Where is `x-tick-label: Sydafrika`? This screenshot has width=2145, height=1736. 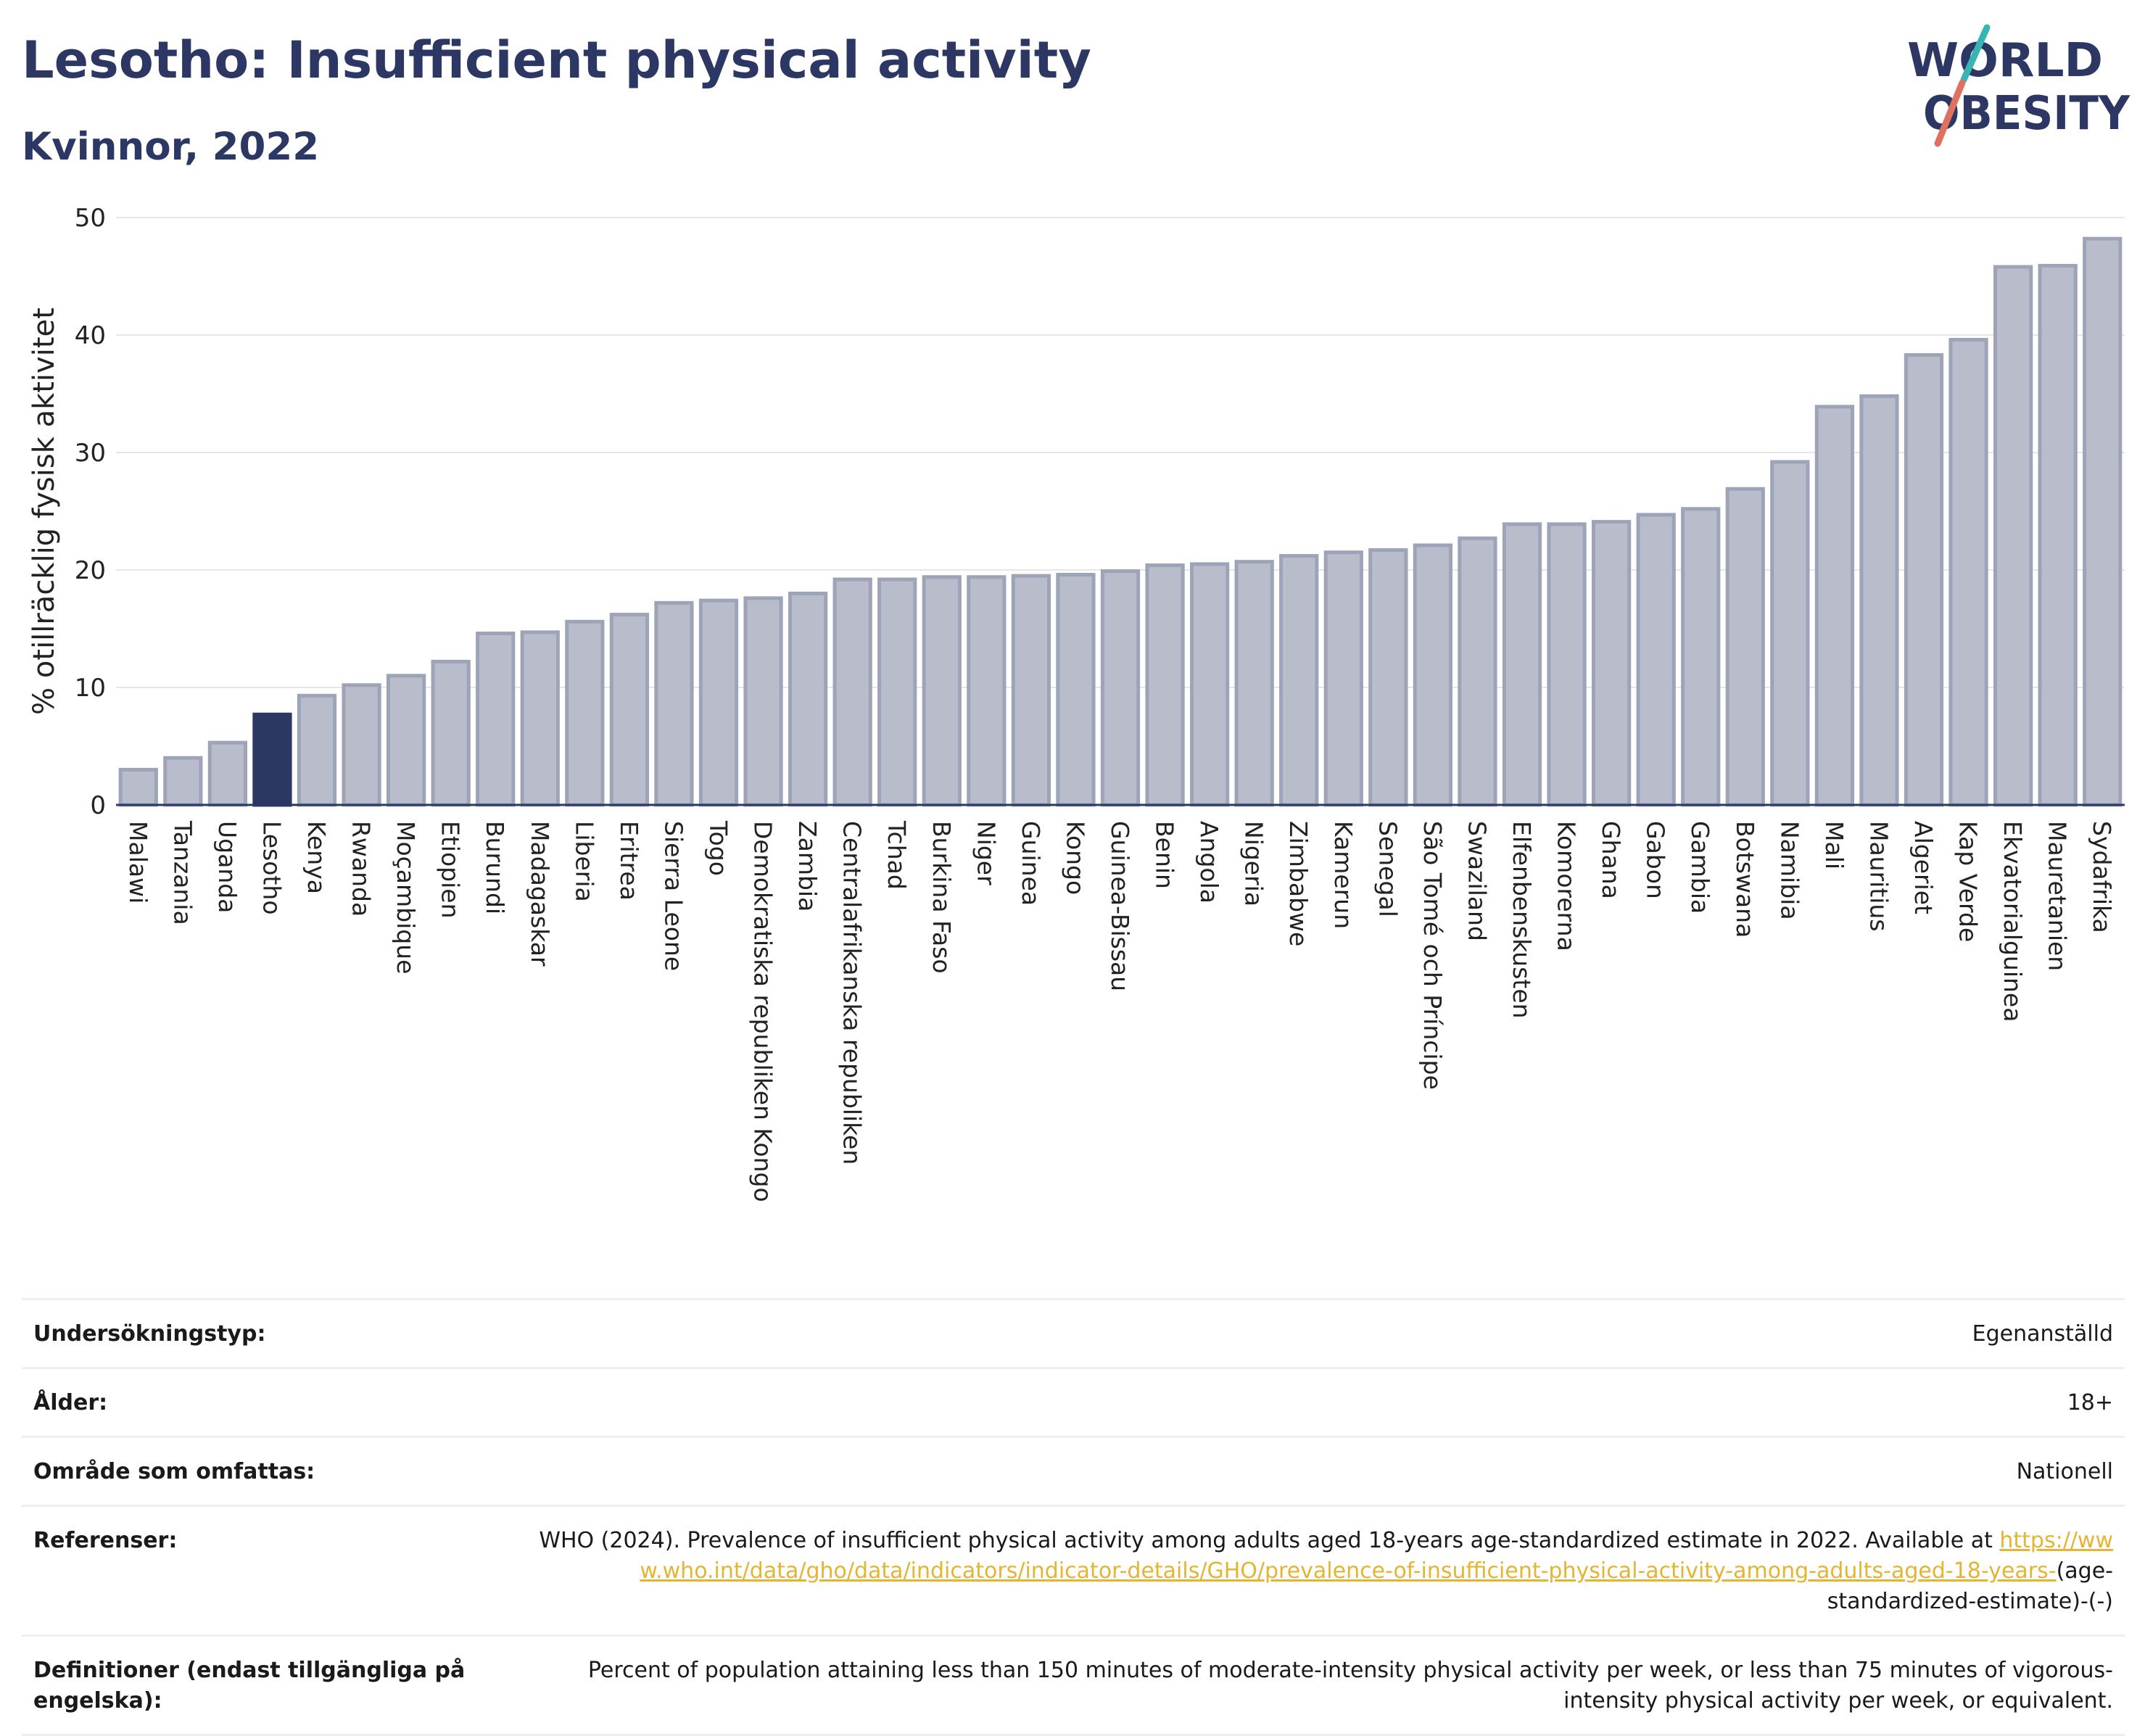 x-tick-label: Sydafrika is located at coordinates (2102, 877).